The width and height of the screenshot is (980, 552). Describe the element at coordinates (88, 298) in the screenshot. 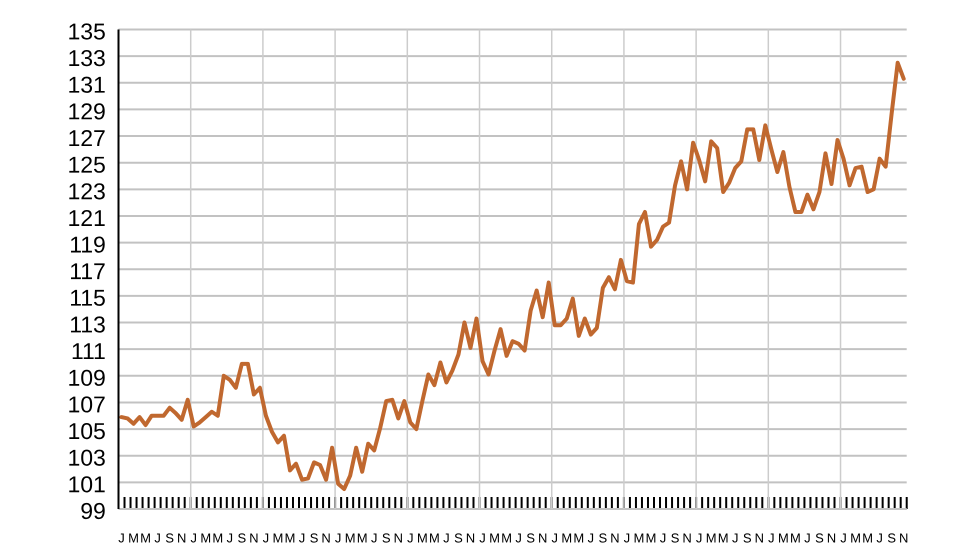

I see `y-tick-label: 115` at that location.